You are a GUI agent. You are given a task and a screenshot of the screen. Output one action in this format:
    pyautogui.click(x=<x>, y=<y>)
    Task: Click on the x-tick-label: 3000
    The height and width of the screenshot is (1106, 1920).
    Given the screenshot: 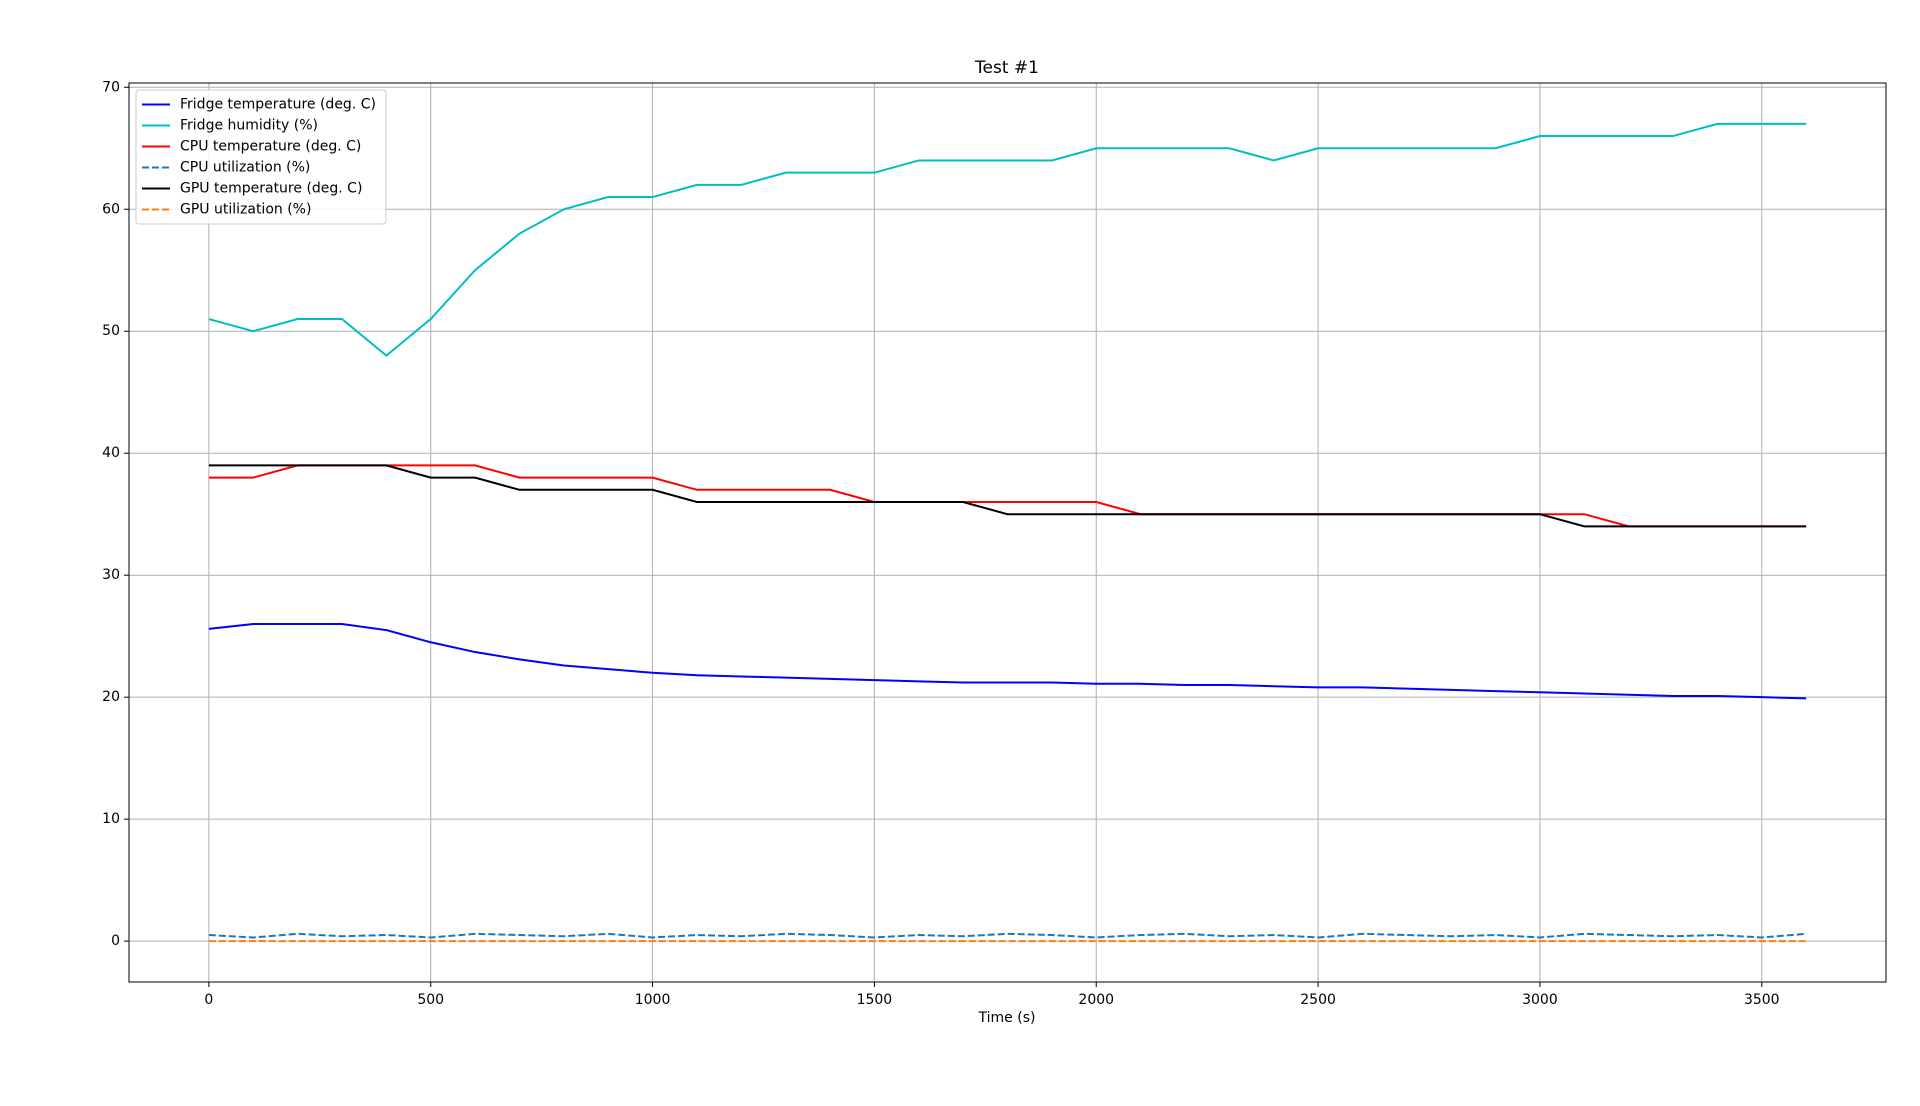 What is the action you would take?
    pyautogui.click(x=1540, y=1000)
    